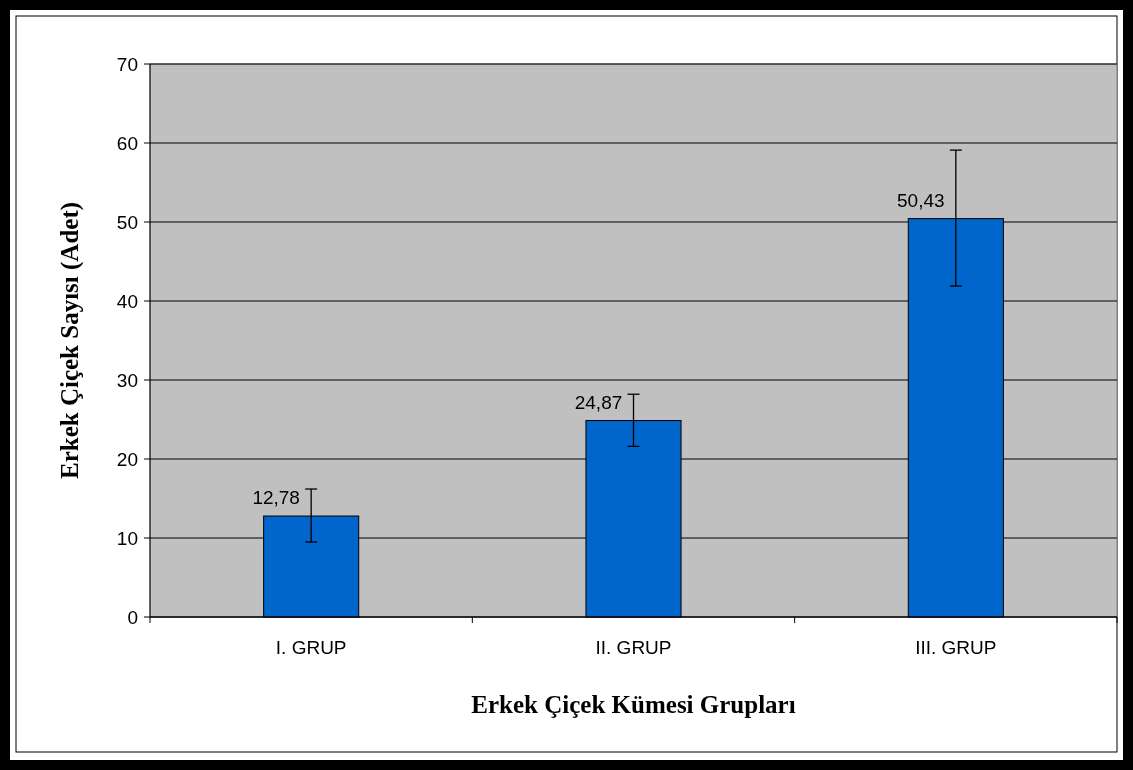 The image size is (1133, 770). Describe the element at coordinates (311, 647) in the screenshot. I see `x-tick-label: I. GRUP` at that location.